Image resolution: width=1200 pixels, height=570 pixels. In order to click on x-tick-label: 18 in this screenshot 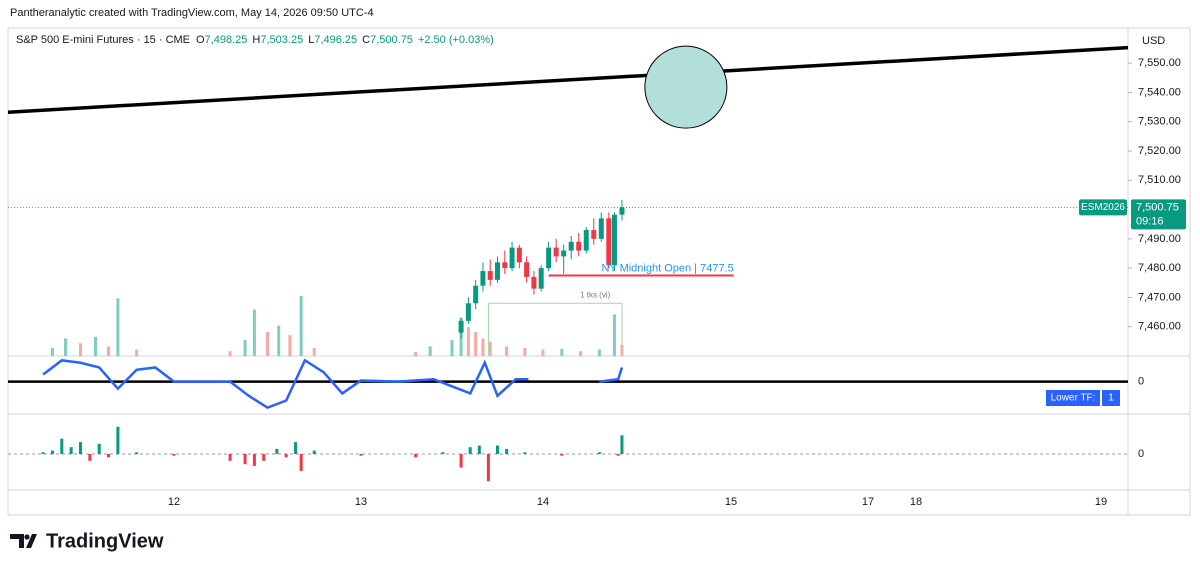, I will do `click(916, 502)`.